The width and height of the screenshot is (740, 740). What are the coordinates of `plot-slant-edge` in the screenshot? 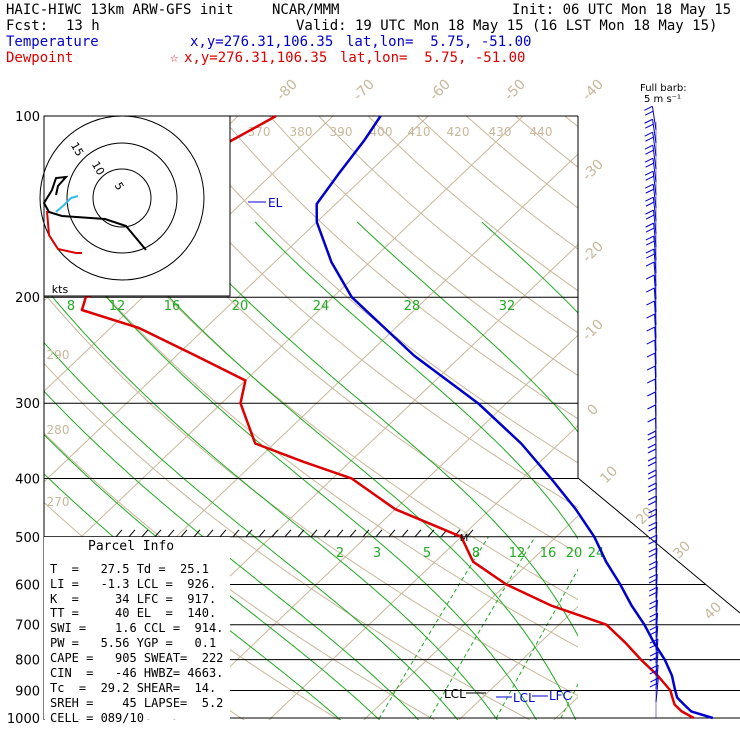 It's located at (658, 545).